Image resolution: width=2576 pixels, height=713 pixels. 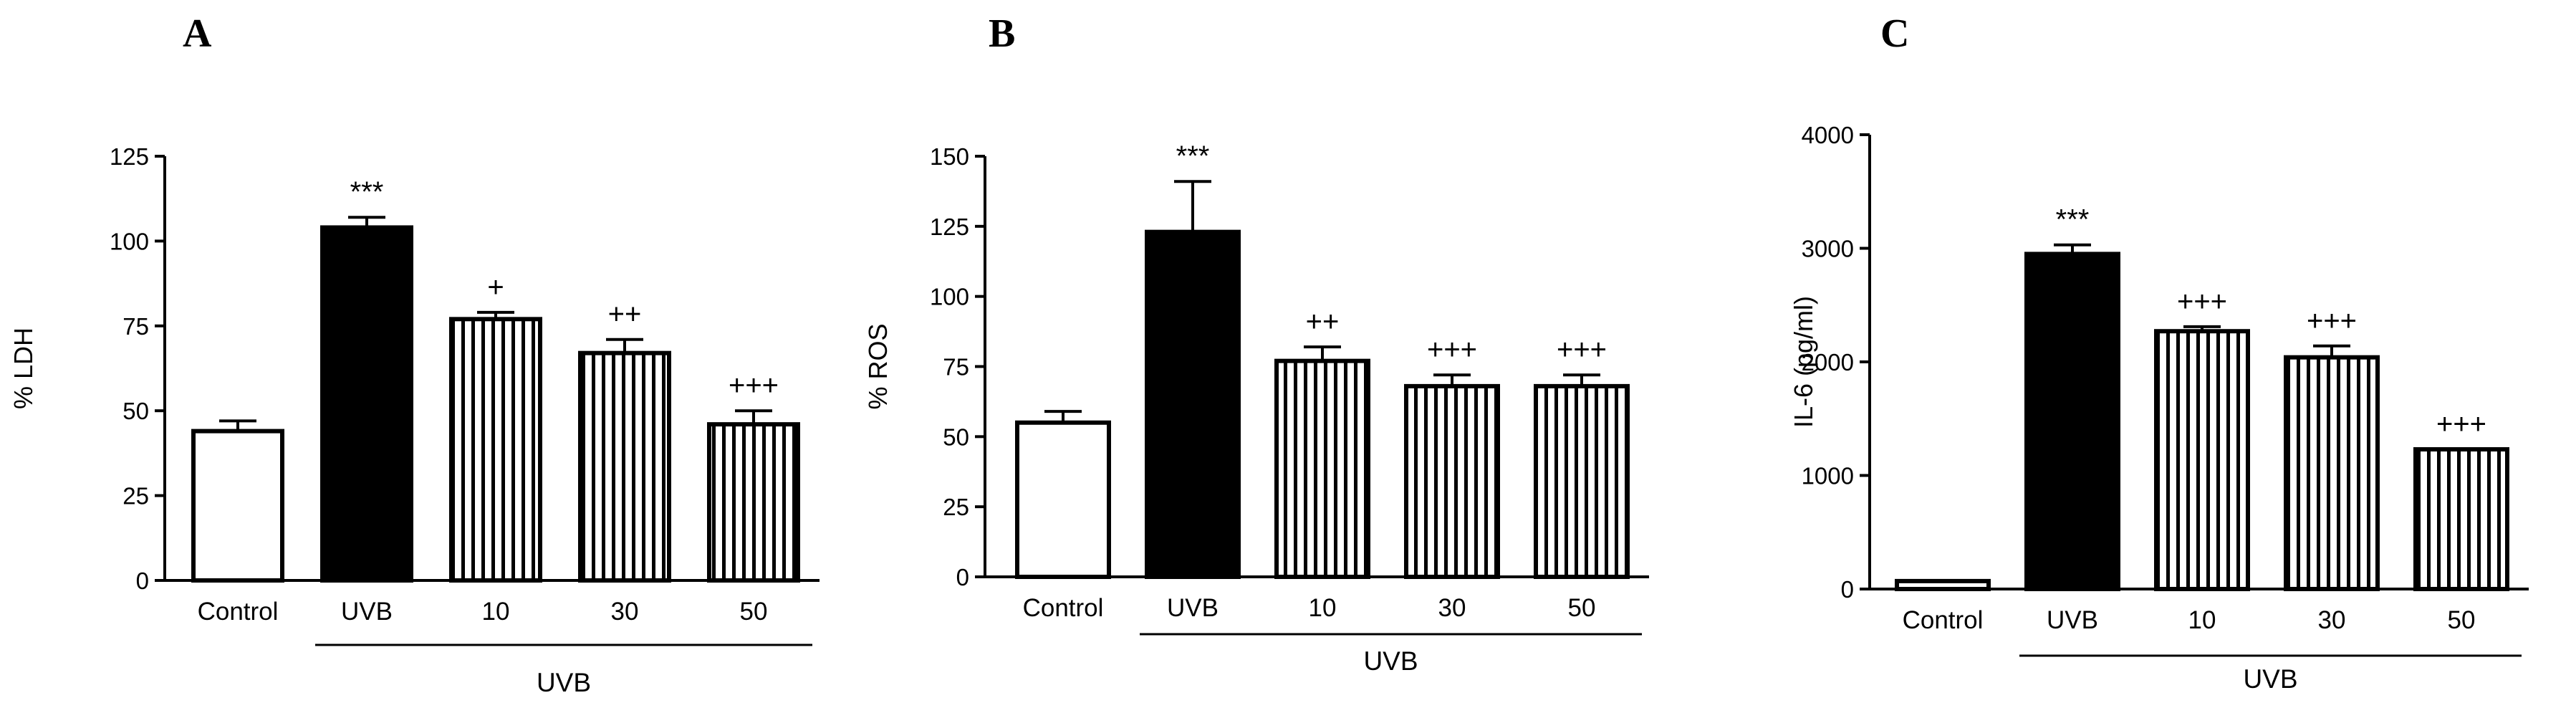 What do you see at coordinates (1828, 362) in the screenshot?
I see `y-tick-label: 2000` at bounding box center [1828, 362].